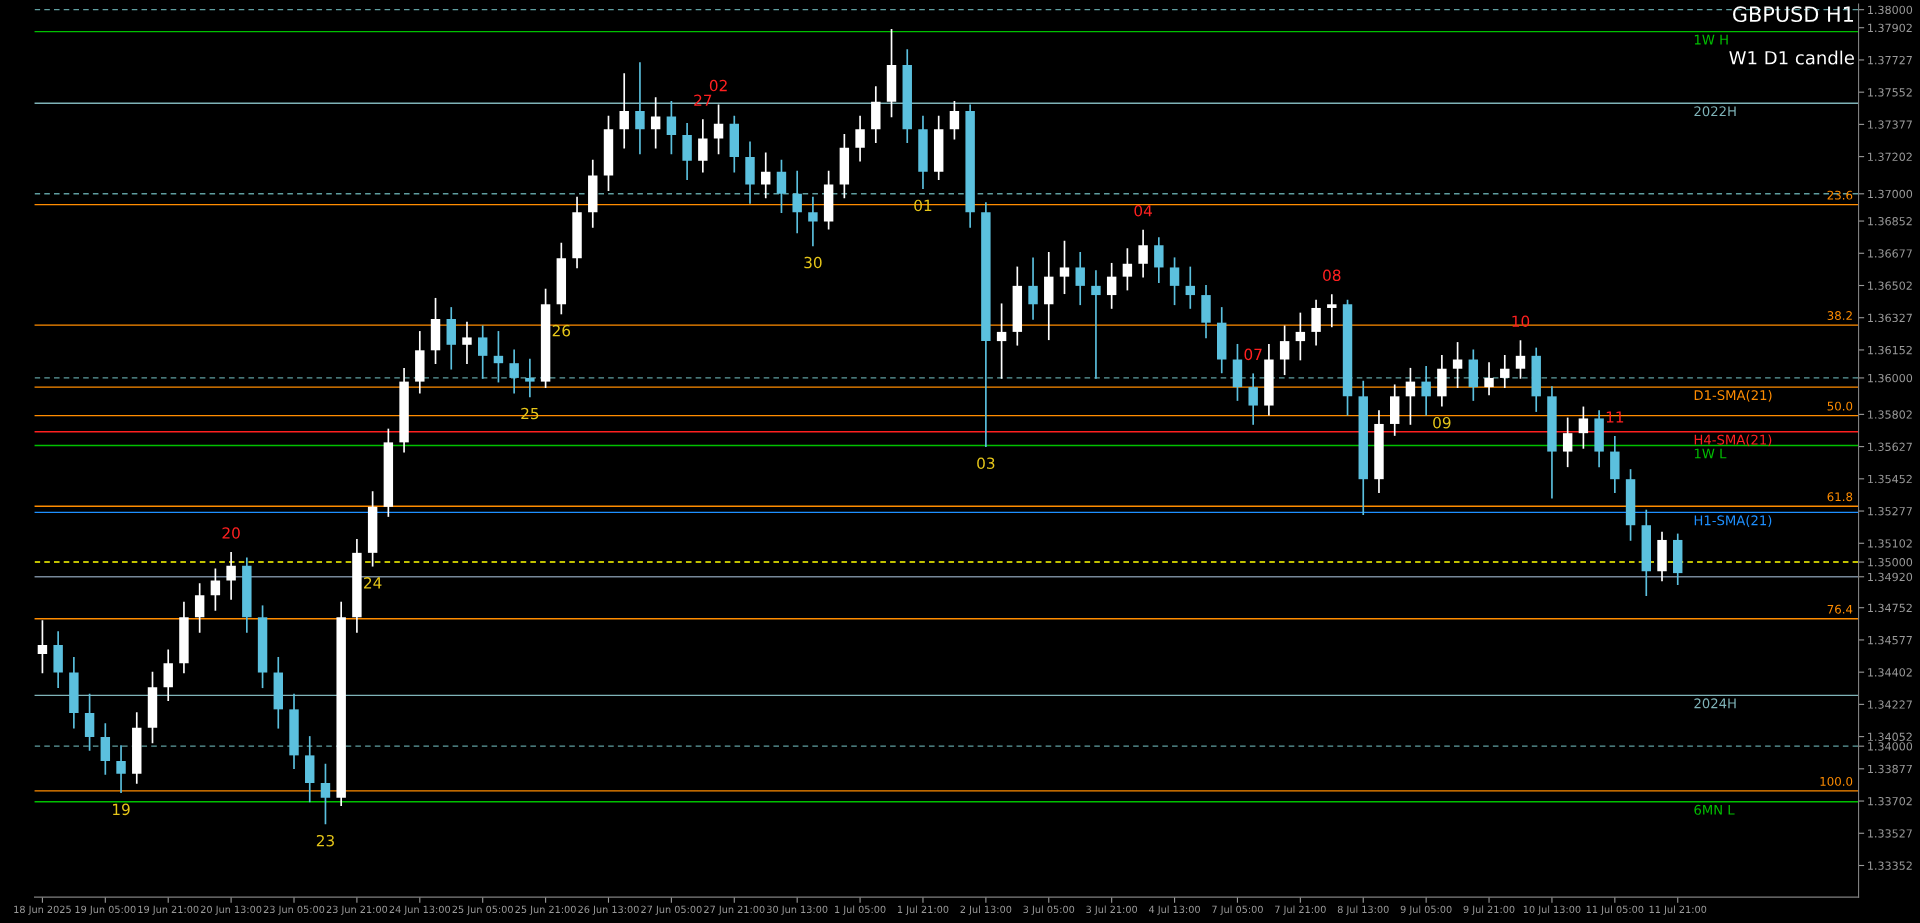 The width and height of the screenshot is (1920, 923). I want to click on ref-line-label: 1W H, so click(1711, 39).